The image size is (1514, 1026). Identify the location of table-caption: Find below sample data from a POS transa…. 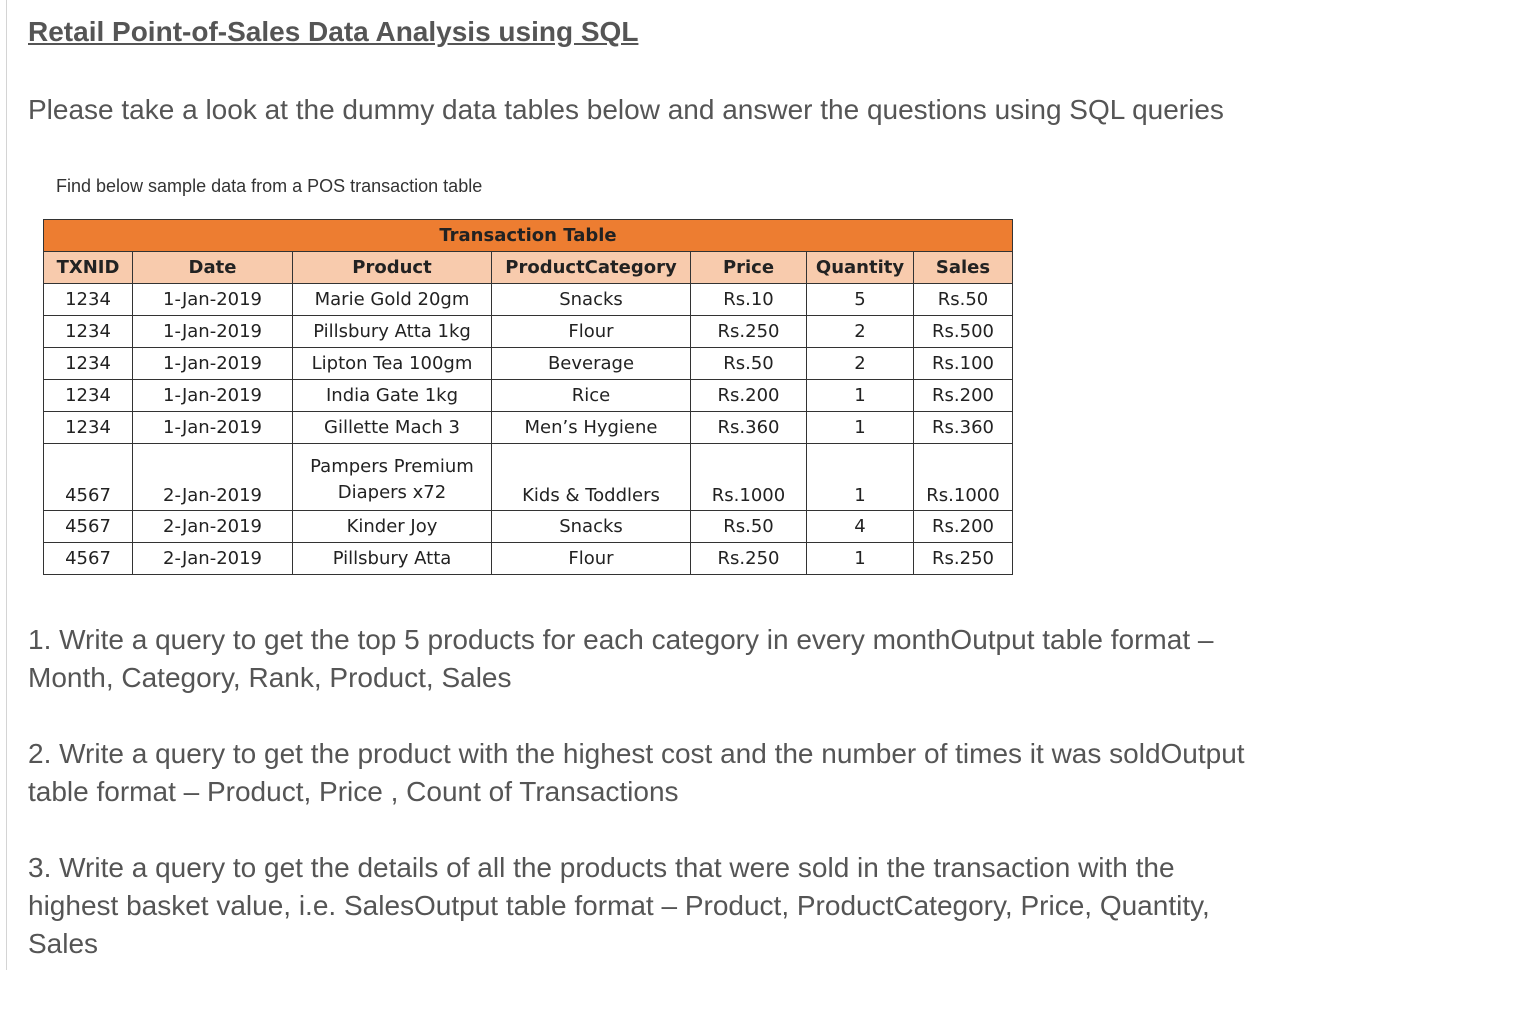
(269, 186).